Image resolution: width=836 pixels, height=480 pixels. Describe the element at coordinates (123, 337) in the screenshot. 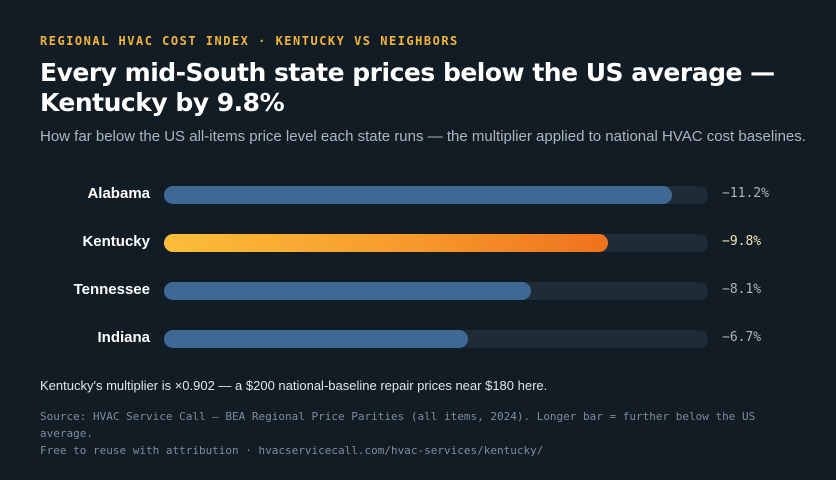

I see `bar-label: Indiana` at that location.